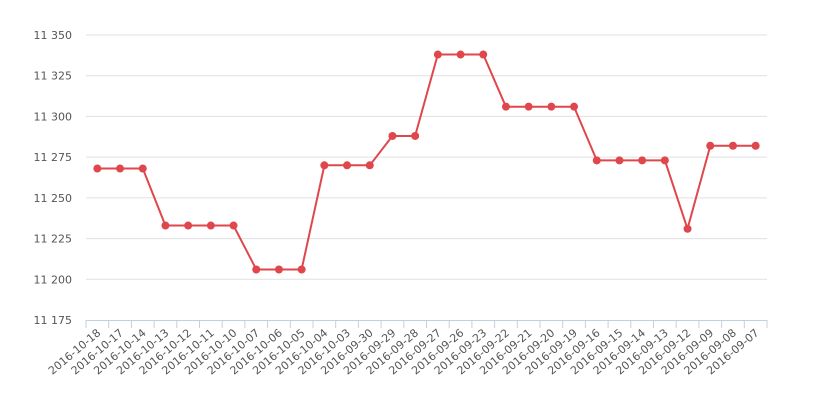 The image size is (817, 409). Describe the element at coordinates (53, 76) in the screenshot. I see `y-tick-label: 11 325` at that location.